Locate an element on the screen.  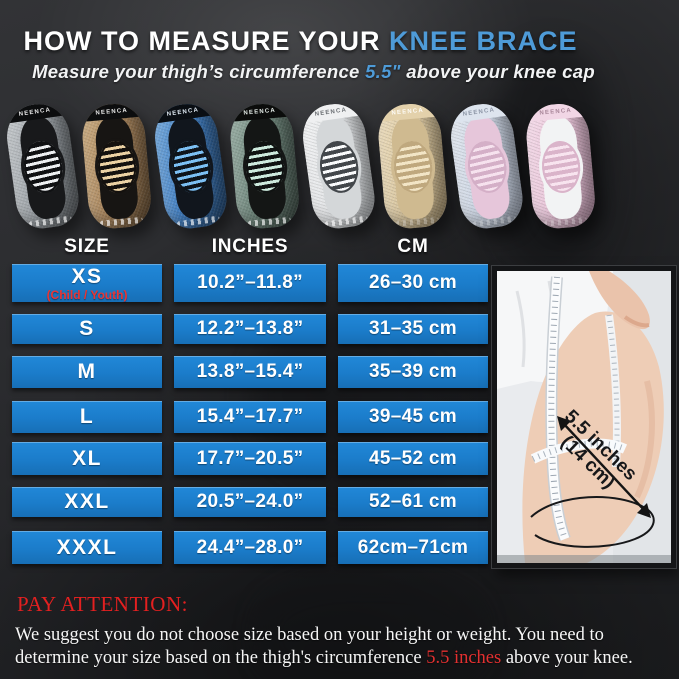
inches-cell: 20.5”–24.0” is located at coordinates (250, 502).